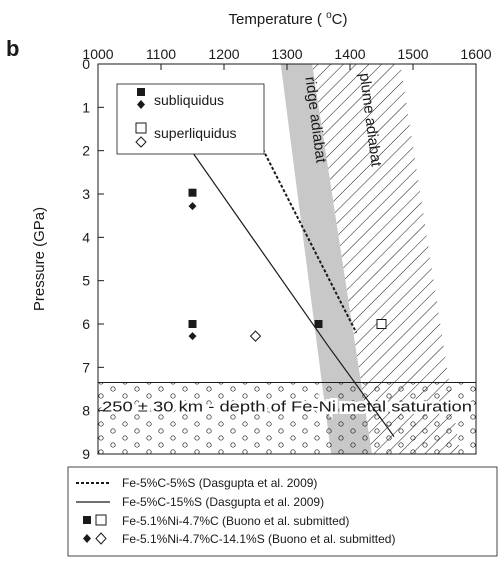 This screenshot has height=561, width=501. Describe the element at coordinates (86, 411) in the screenshot. I see `y-tick-label-8: 8` at that location.